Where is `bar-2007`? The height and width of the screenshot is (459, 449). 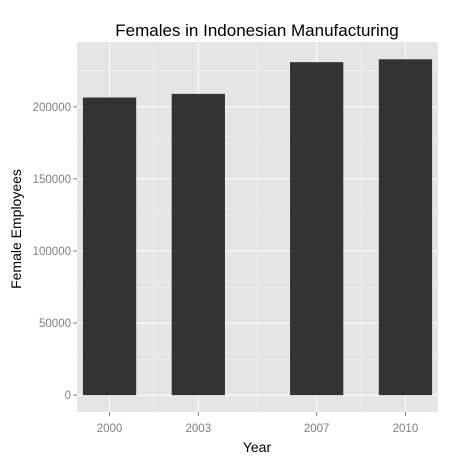
bar-2007 is located at coordinates (317, 229).